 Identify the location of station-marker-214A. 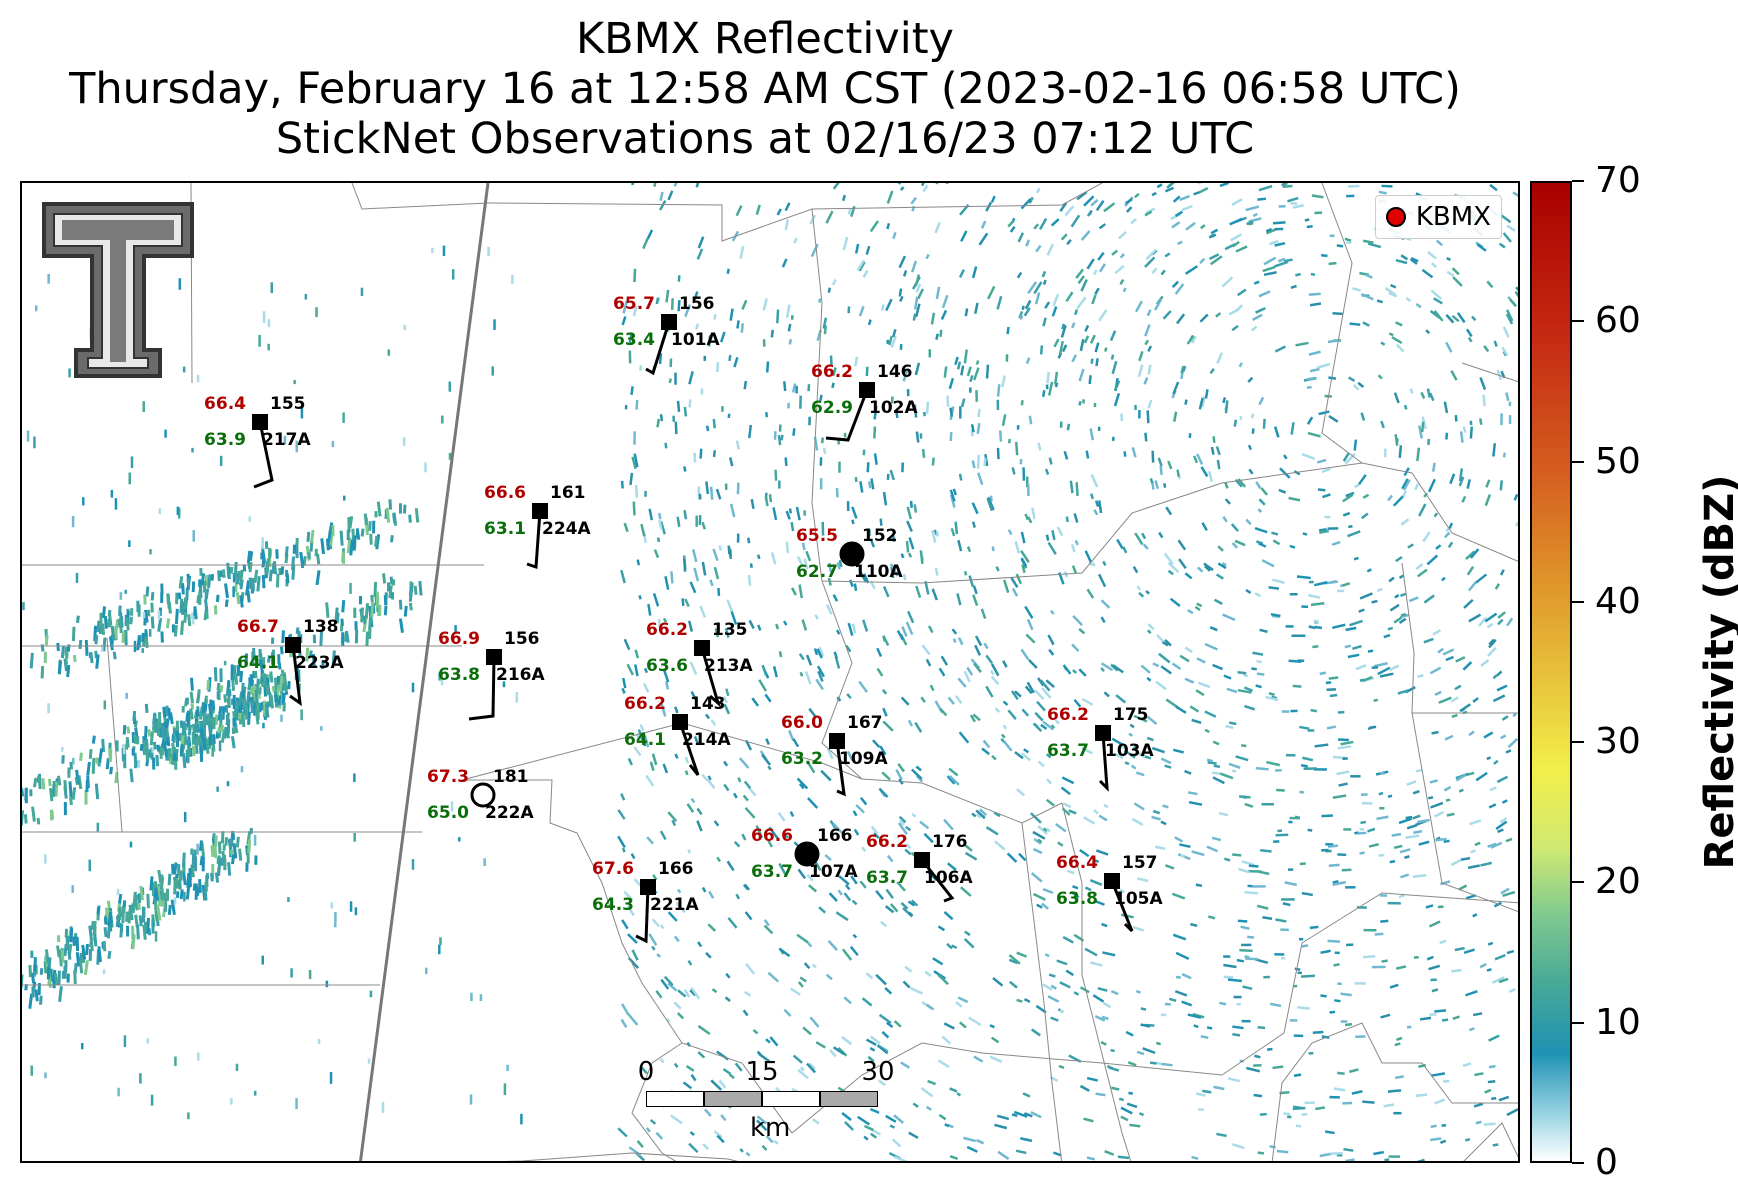
(680, 722).